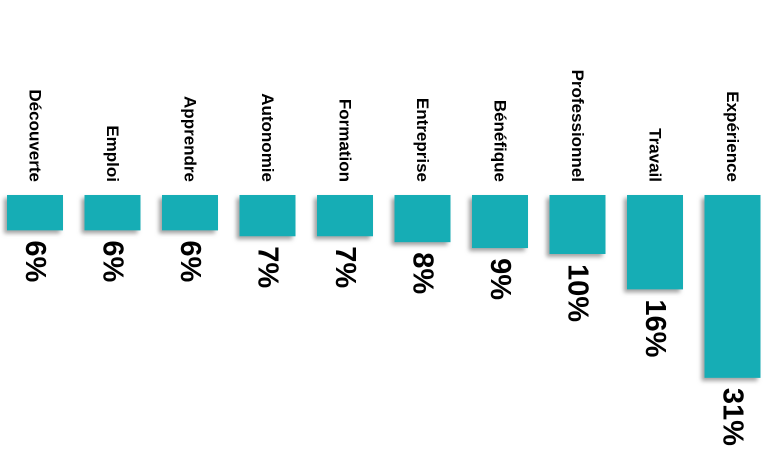  I want to click on value-label-6: 9%, so click(500, 279).